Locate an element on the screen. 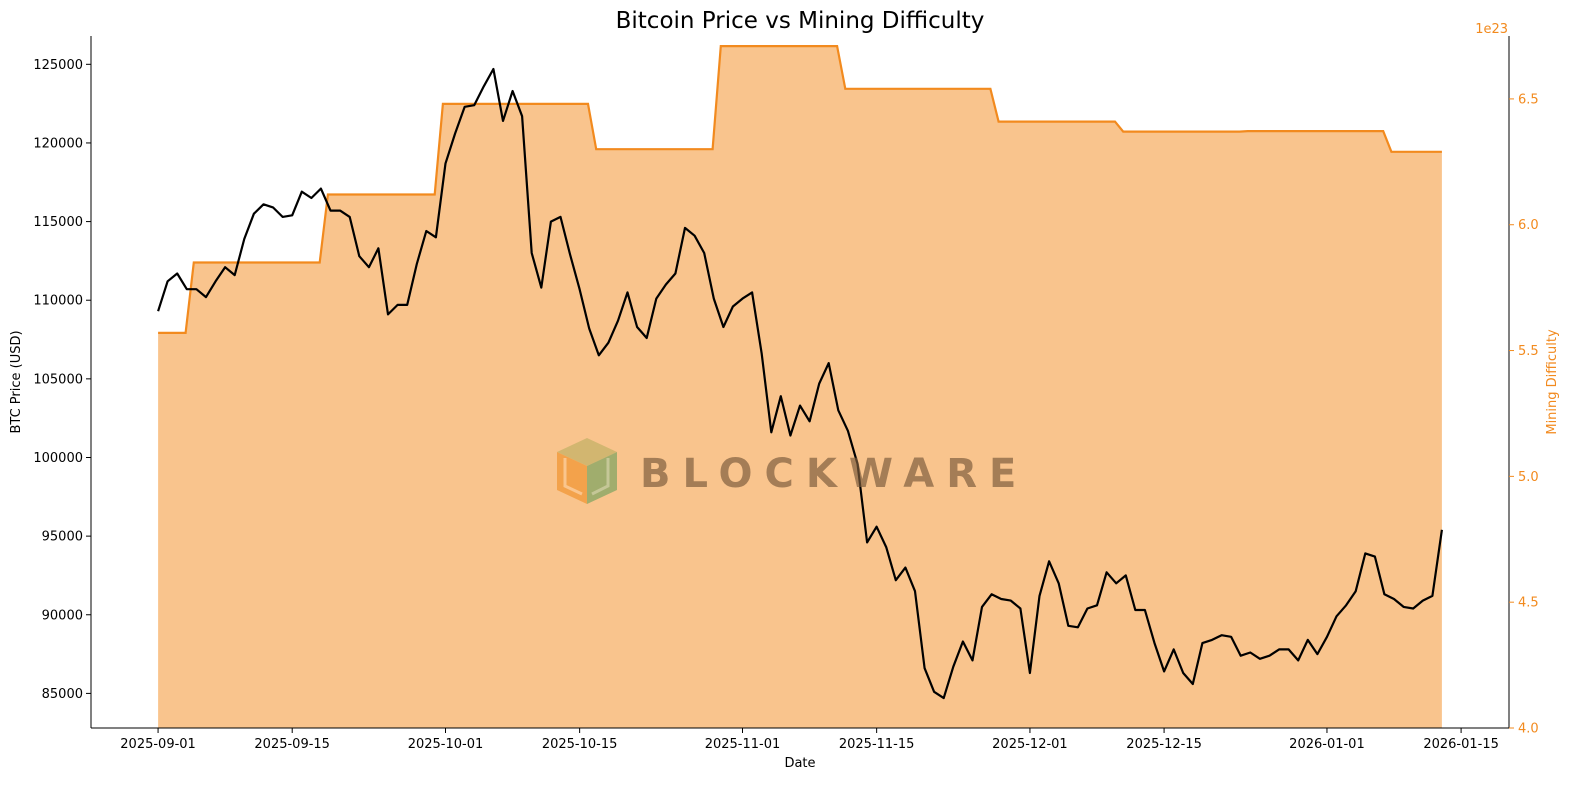 The width and height of the screenshot is (1589, 790). x-tick-label: 2025-09-15 is located at coordinates (292, 744).